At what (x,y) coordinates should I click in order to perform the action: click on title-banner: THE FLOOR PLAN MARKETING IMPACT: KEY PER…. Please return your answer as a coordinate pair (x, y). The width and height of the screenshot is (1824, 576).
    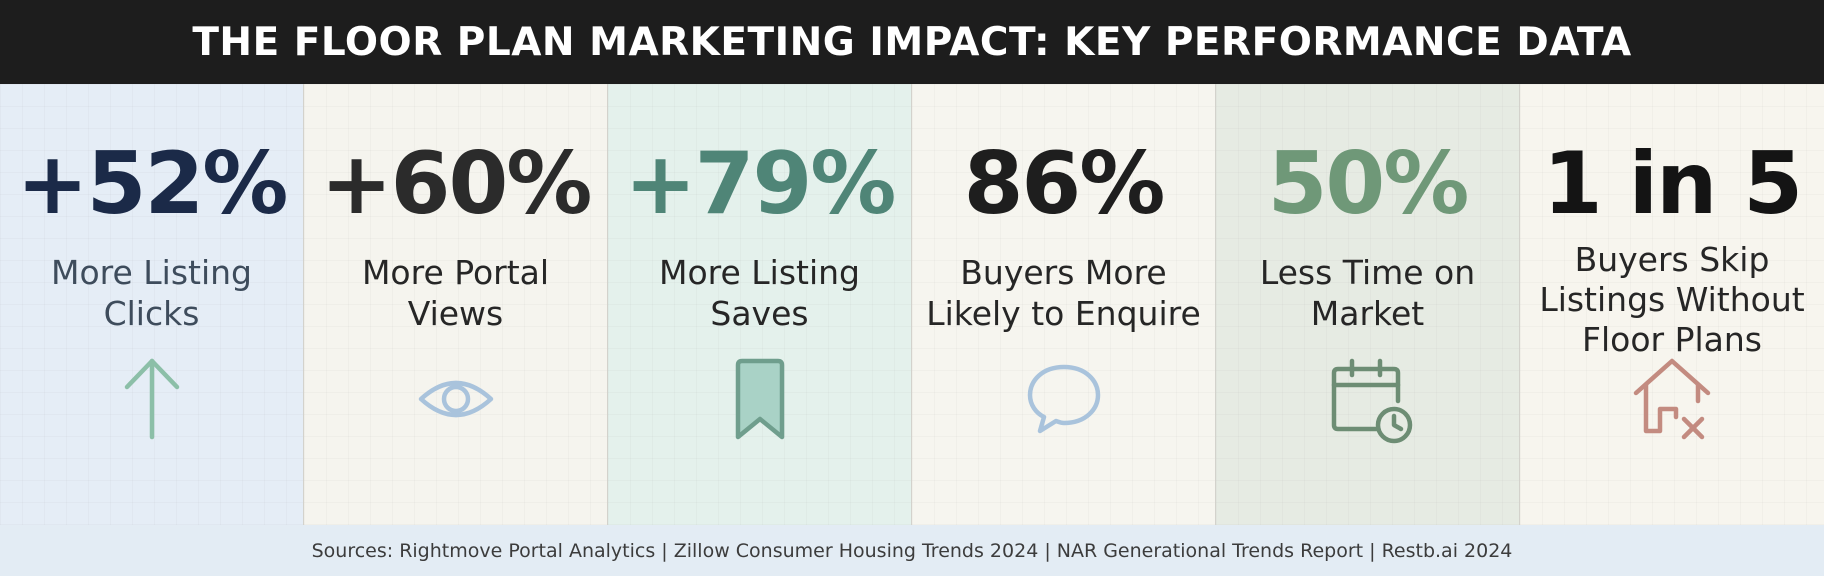
    Looking at the image, I should click on (912, 42).